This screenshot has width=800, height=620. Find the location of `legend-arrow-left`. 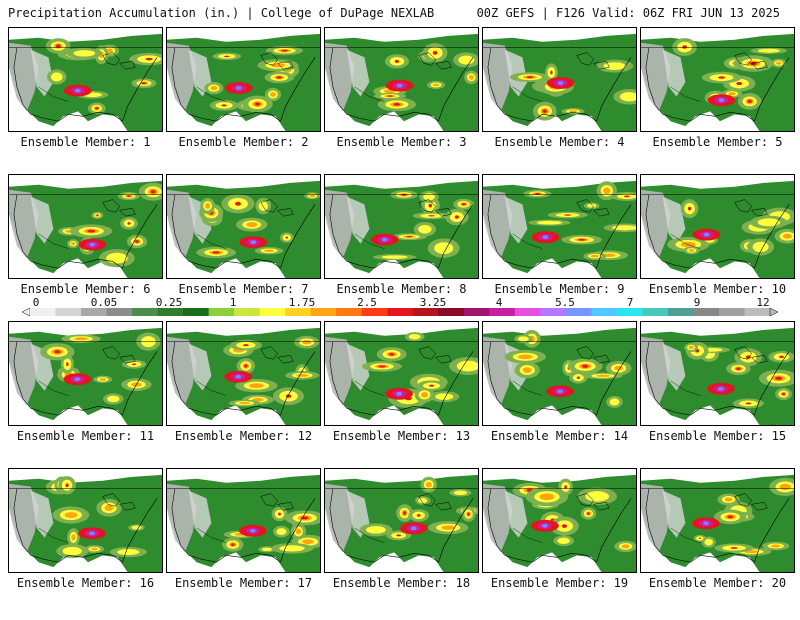

legend-arrow-left is located at coordinates (26, 312).